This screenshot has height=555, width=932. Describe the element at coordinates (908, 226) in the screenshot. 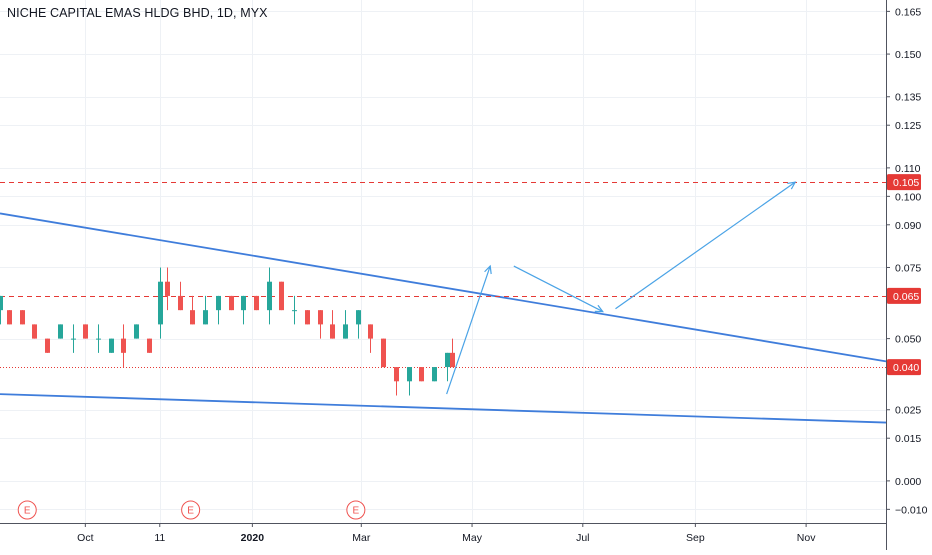

I see `price-tick-label: 0.090` at that location.